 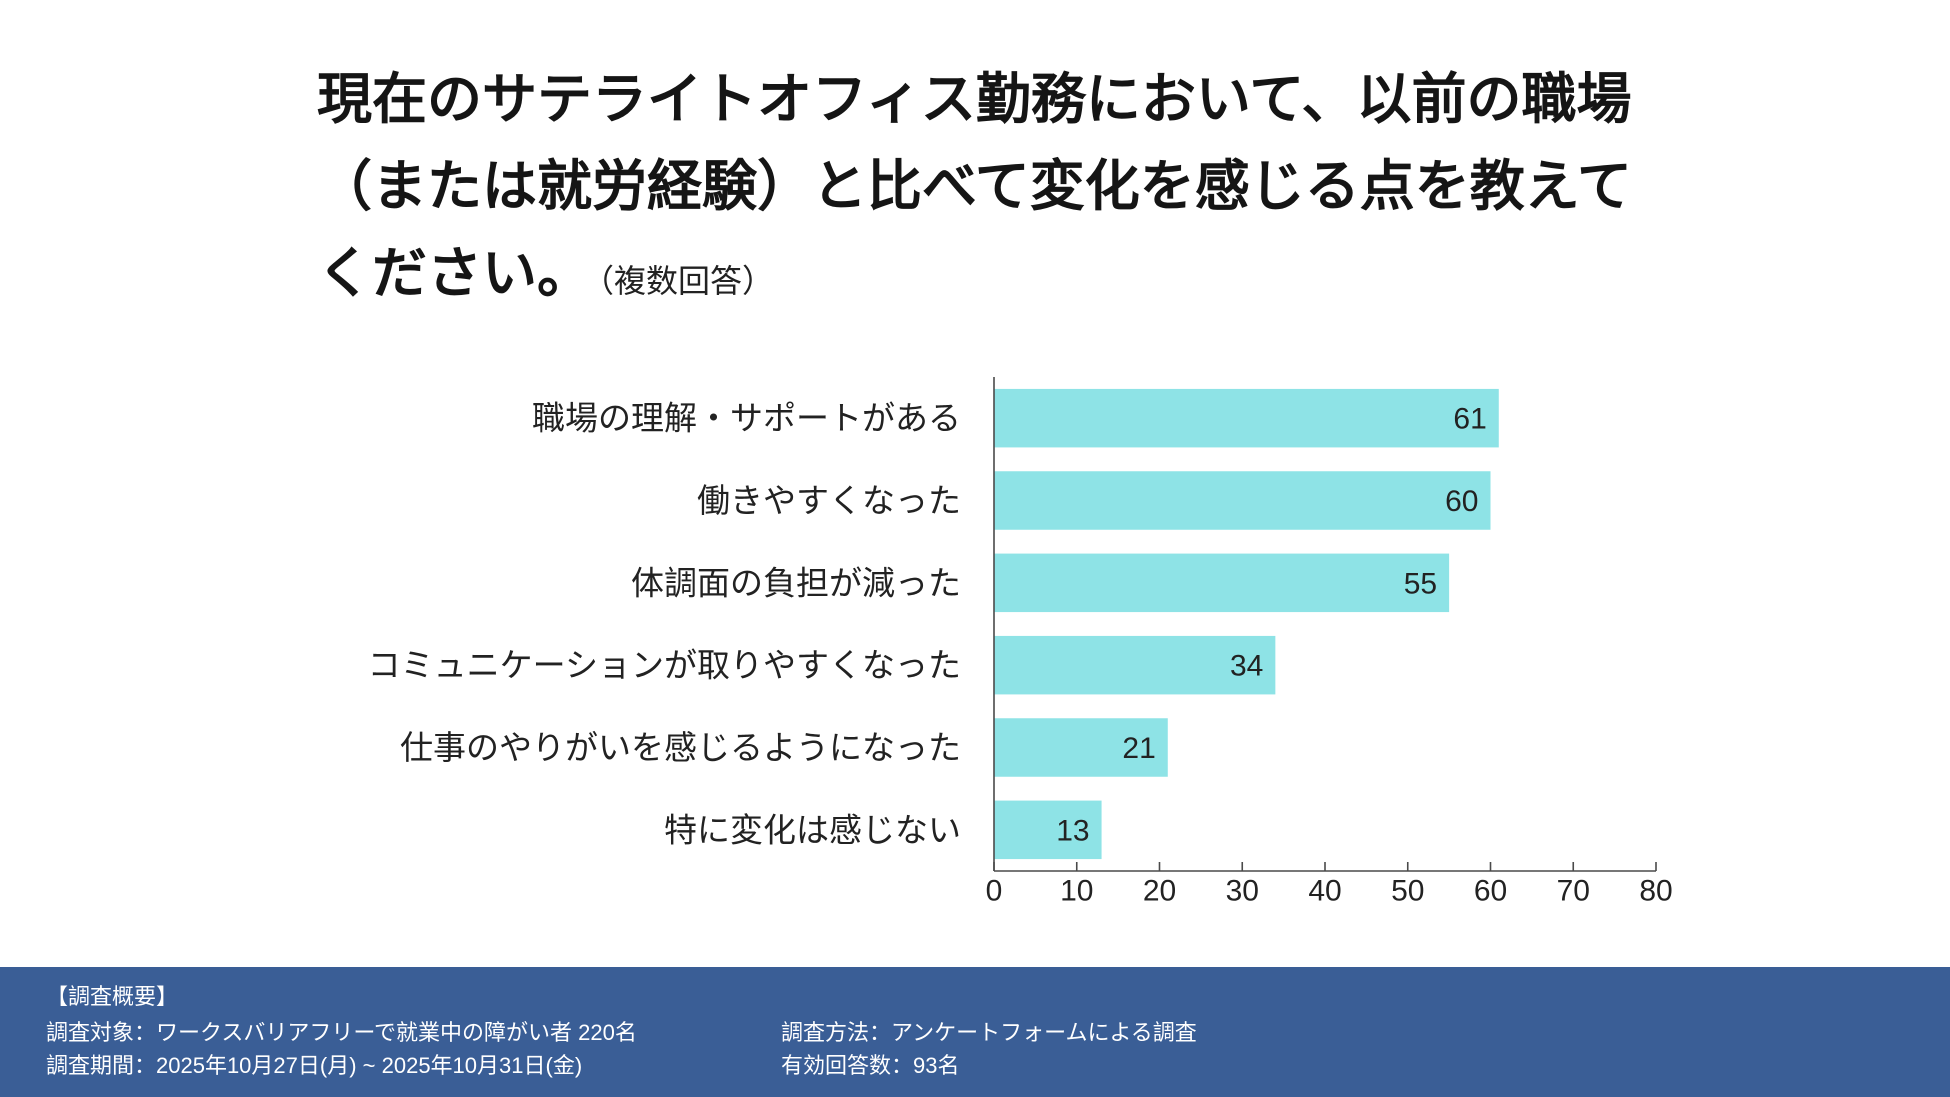 I want to click on footer-survey-target: 調査対象：ワークスバリアフリーで就業中の障がい者 220名, so click(x=341, y=1032).